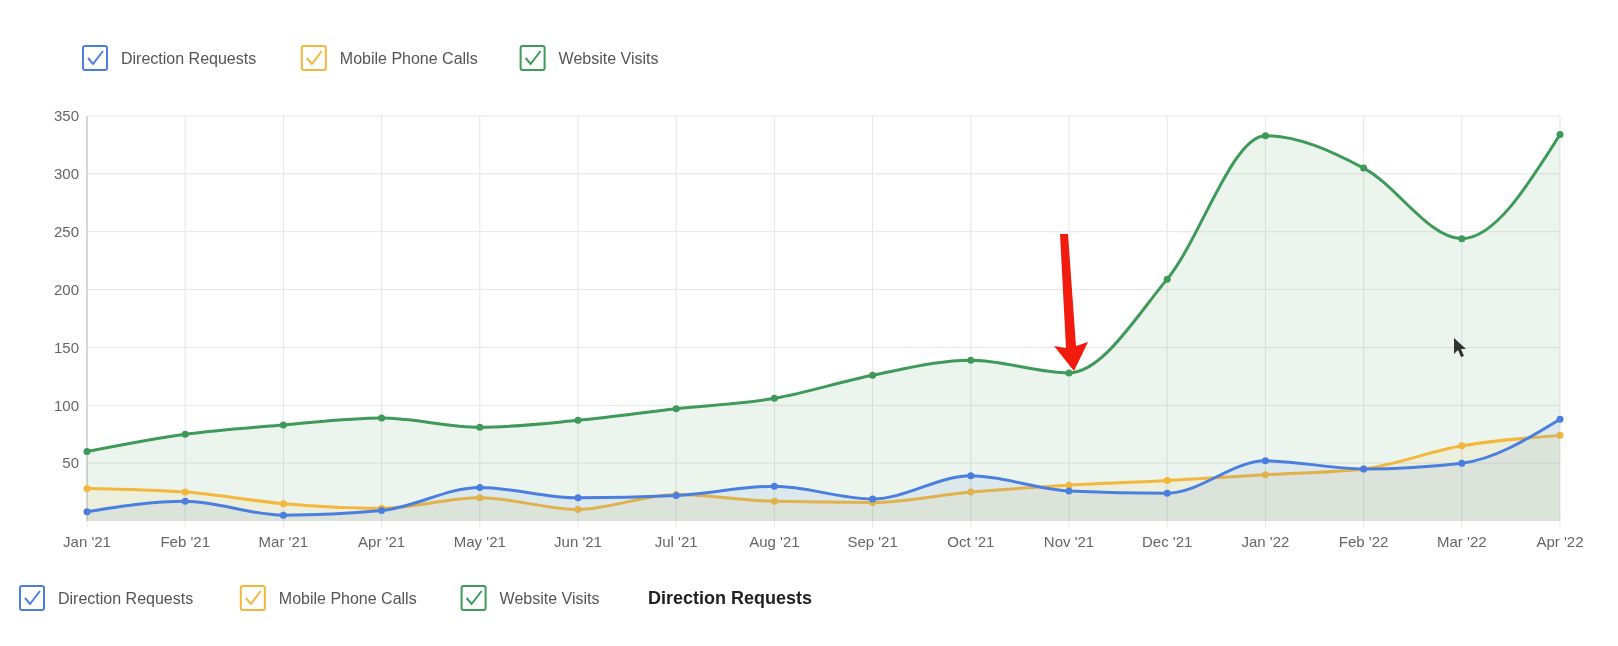 This screenshot has width=1618, height=646. What do you see at coordinates (971, 541) in the screenshot?
I see `x-tick-label: Oct '21` at bounding box center [971, 541].